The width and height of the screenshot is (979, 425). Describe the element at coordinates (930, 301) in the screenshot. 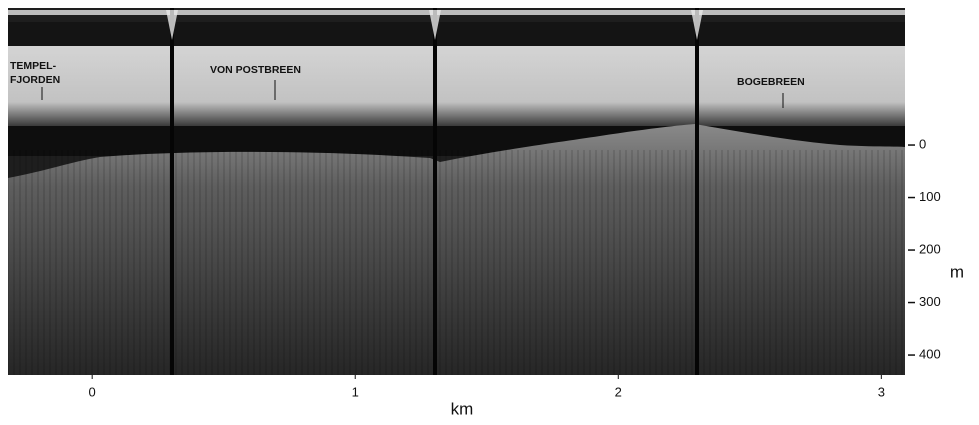

I see `y-tick-label: 300` at that location.